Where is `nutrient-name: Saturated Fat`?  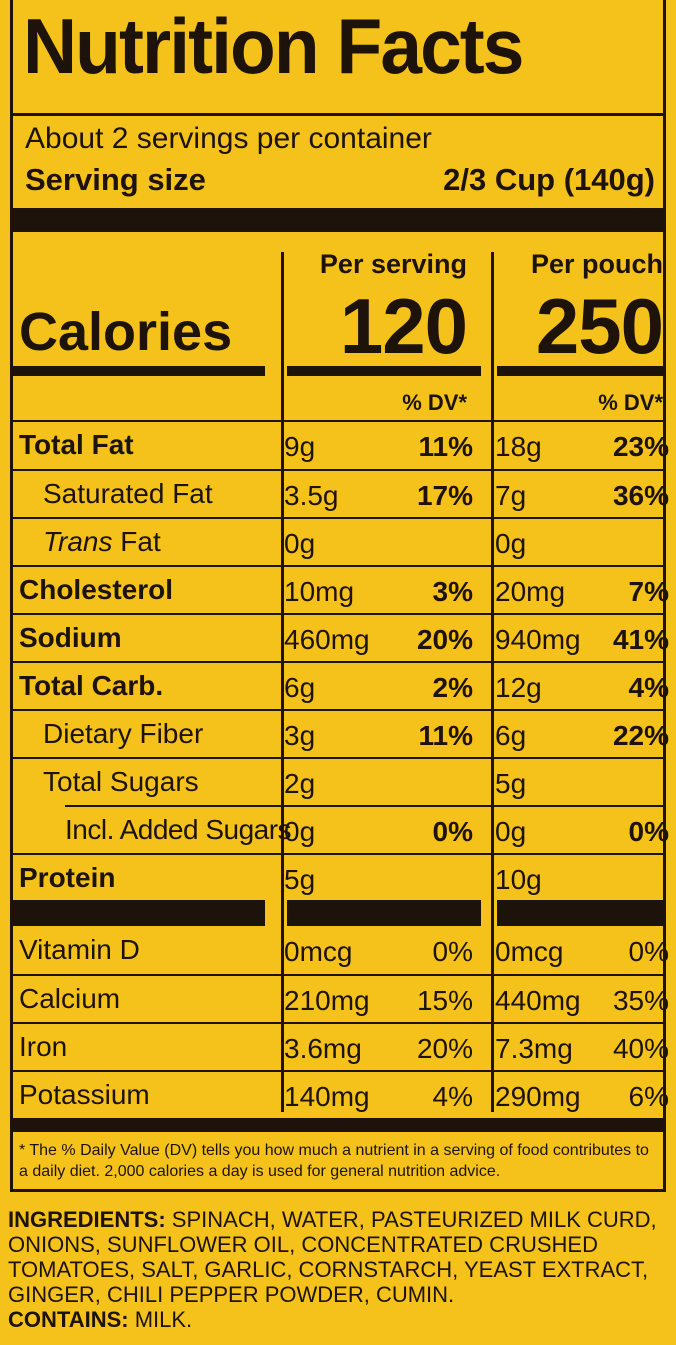 nutrient-name: Saturated Fat is located at coordinates (128, 493).